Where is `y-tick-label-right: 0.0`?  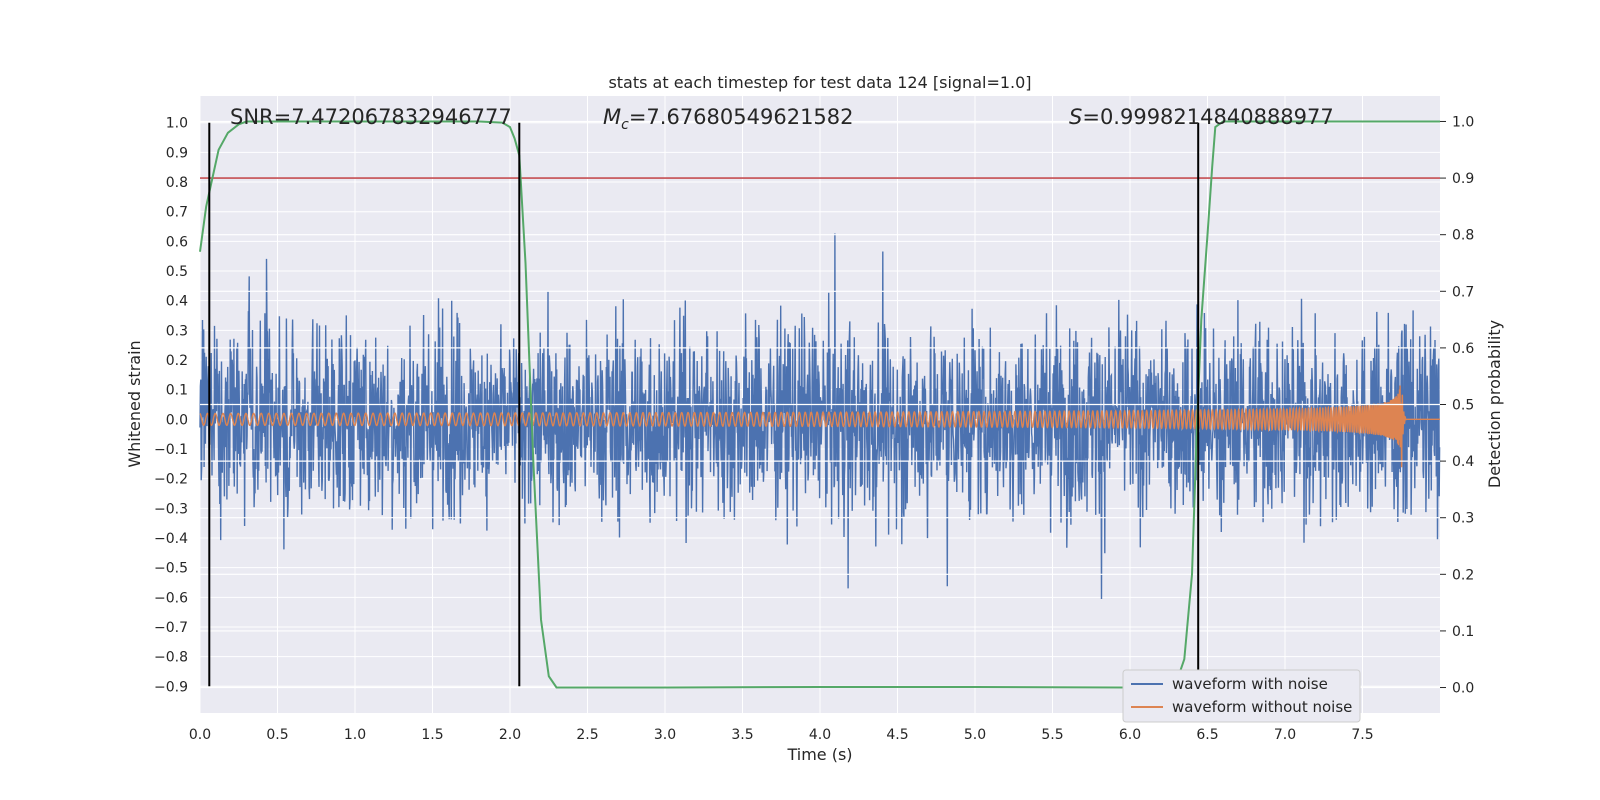
y-tick-label-right: 0.0 is located at coordinates (1463, 689).